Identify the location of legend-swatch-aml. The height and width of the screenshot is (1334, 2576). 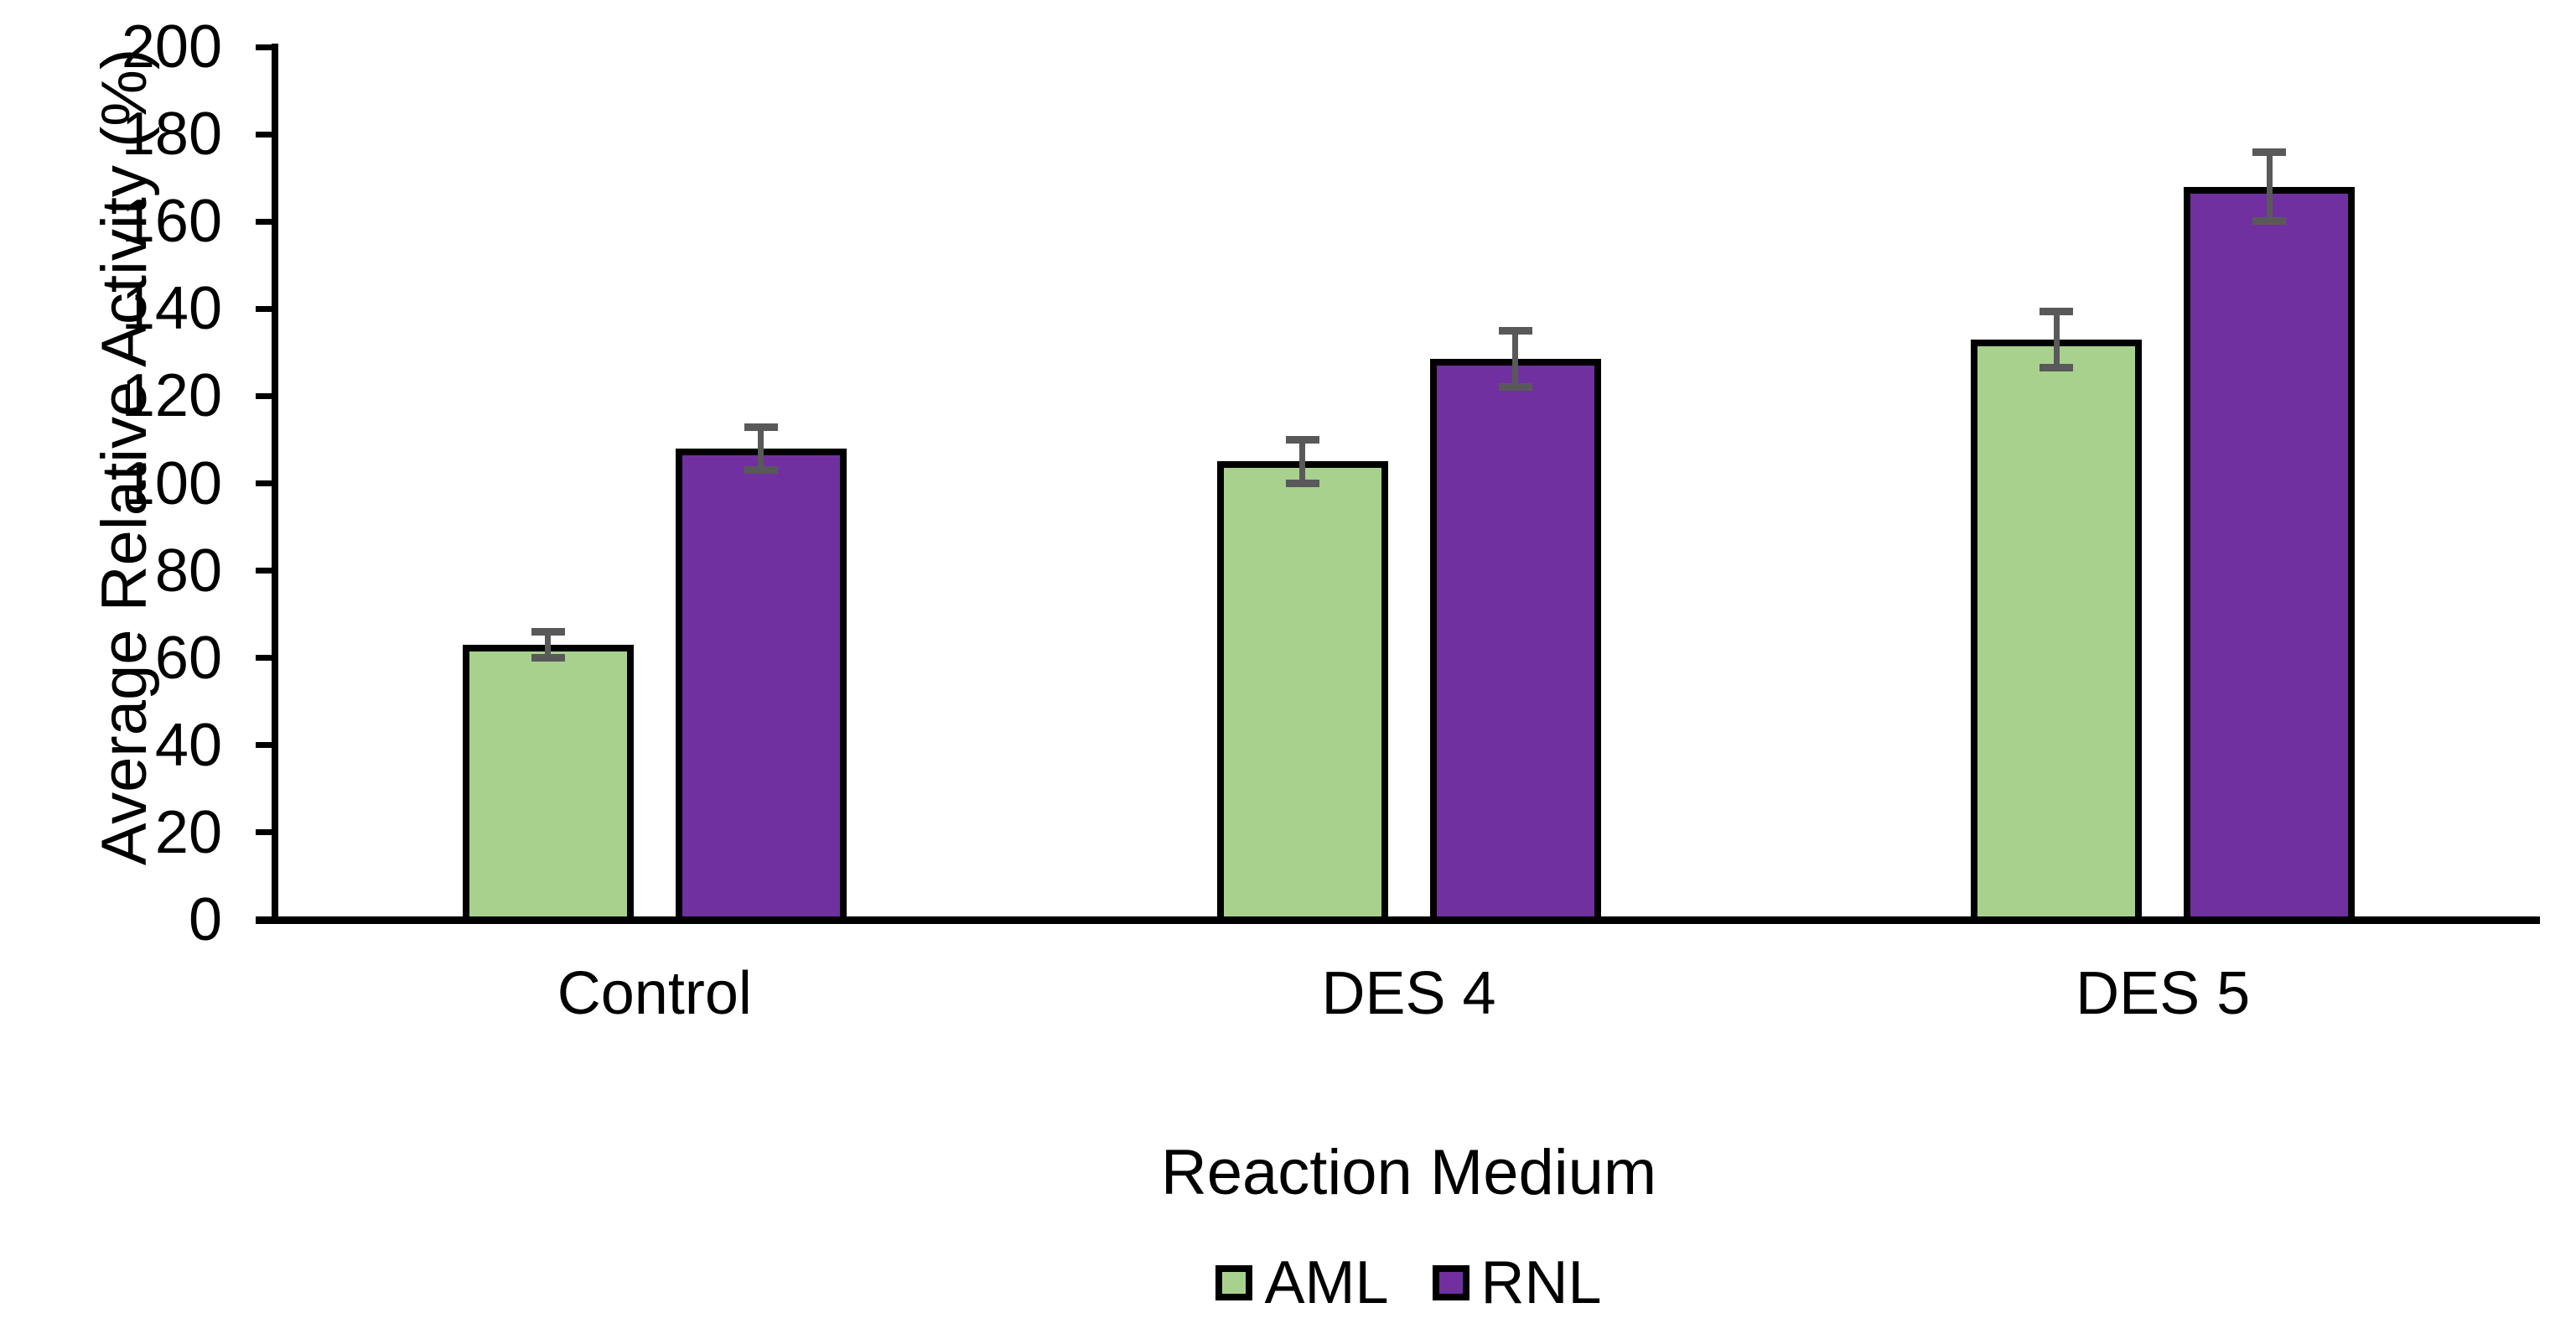
(1234, 1282).